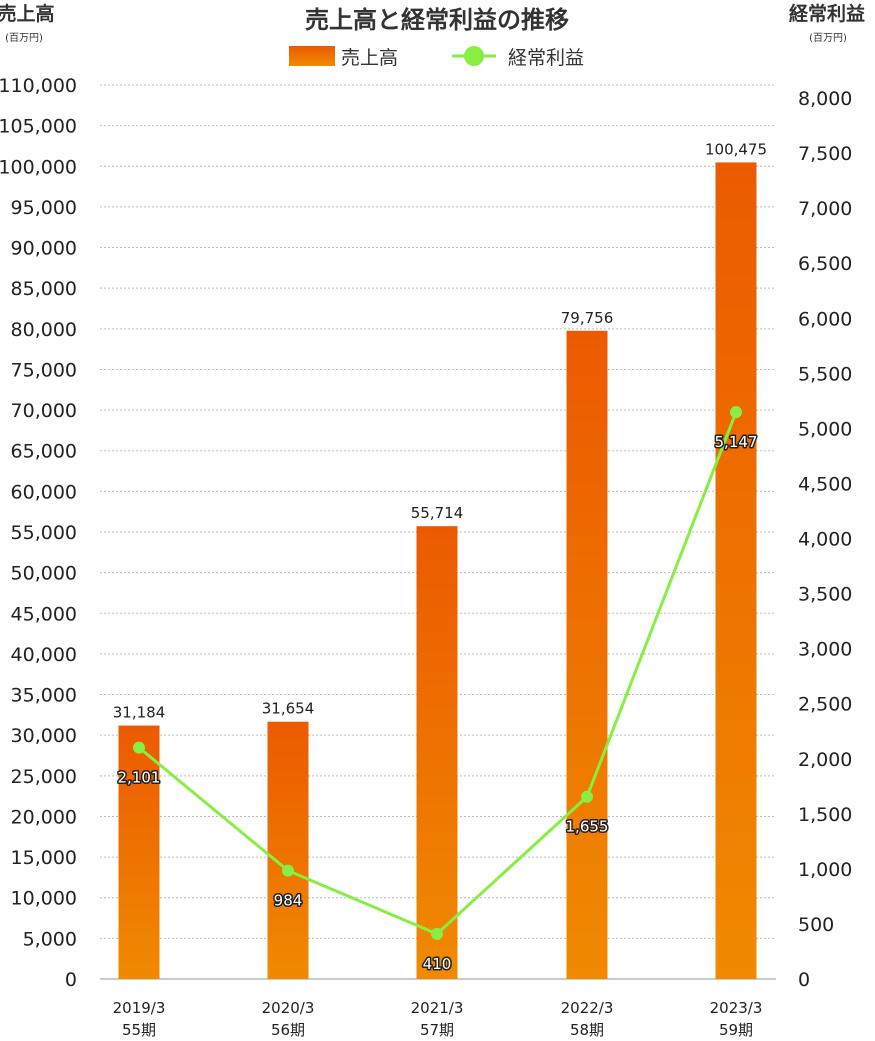 The width and height of the screenshot is (875, 1041). I want to click on right-tick-label: 4,500, so click(825, 484).